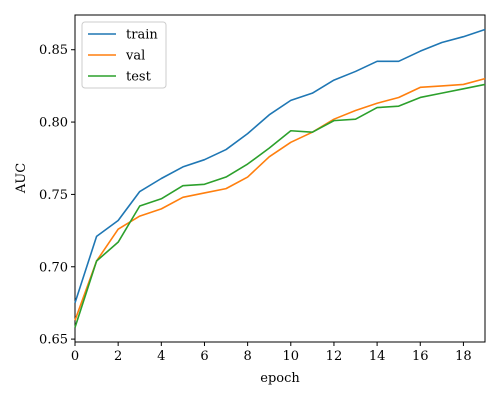 Image resolution: width=500 pixels, height=400 pixels. What do you see at coordinates (142, 35) in the screenshot?
I see `legend-label-train: train` at bounding box center [142, 35].